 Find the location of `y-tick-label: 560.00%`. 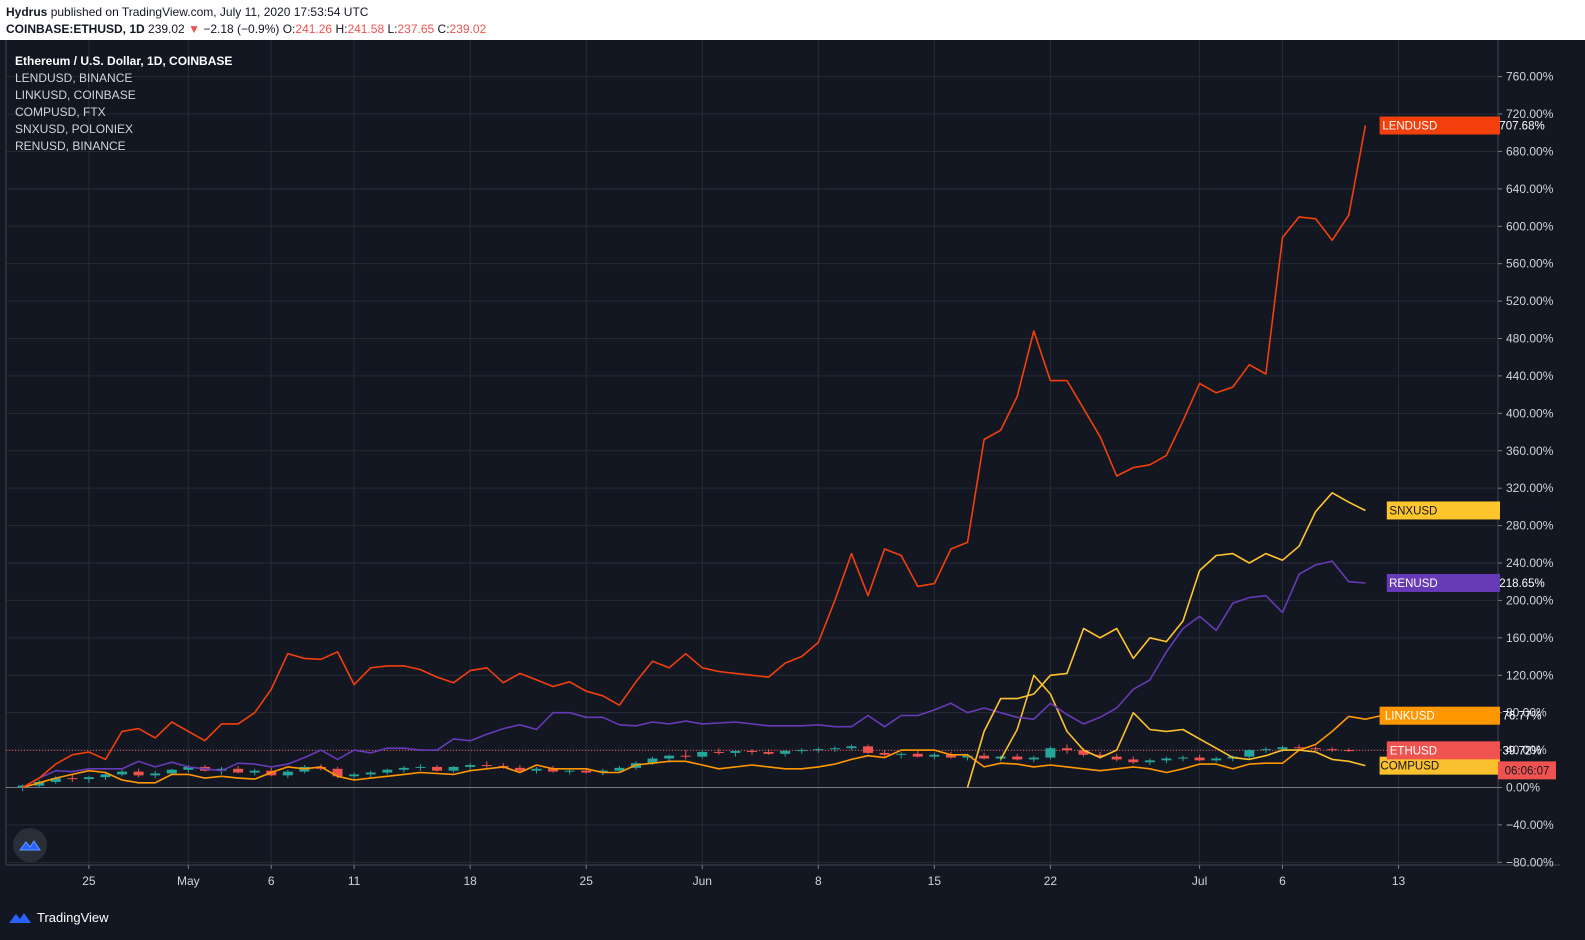

y-tick-label: 560.00% is located at coordinates (1530, 264).